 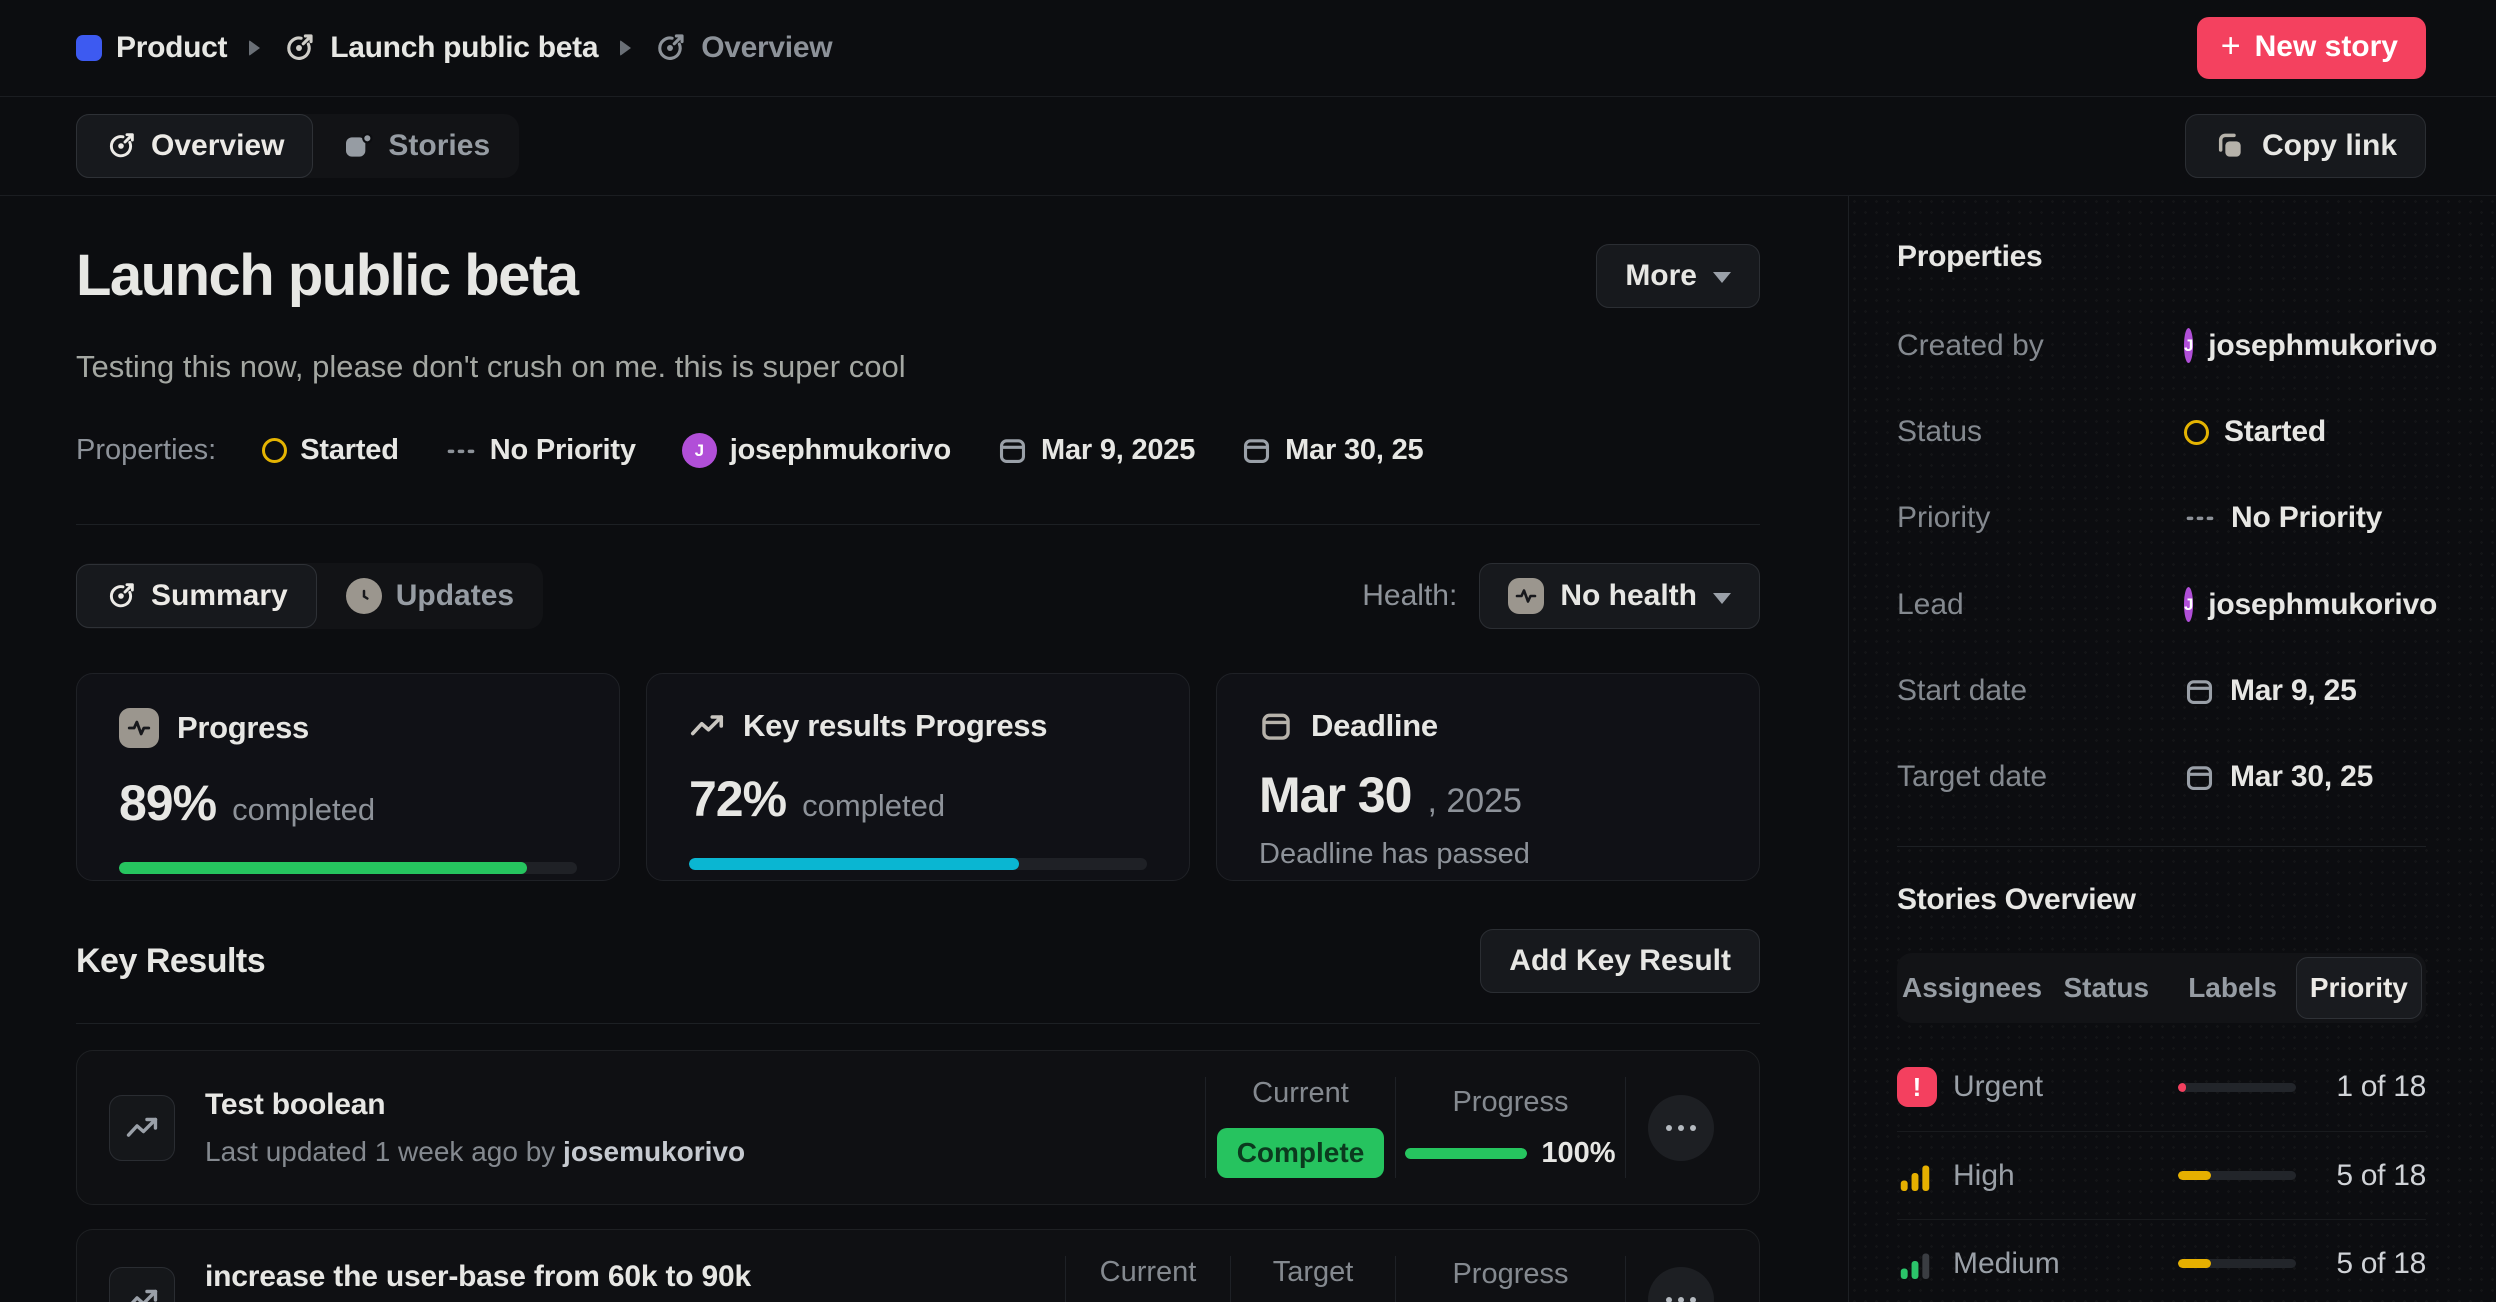 What do you see at coordinates (330, 450) in the screenshot?
I see `status-chip: Started` at bounding box center [330, 450].